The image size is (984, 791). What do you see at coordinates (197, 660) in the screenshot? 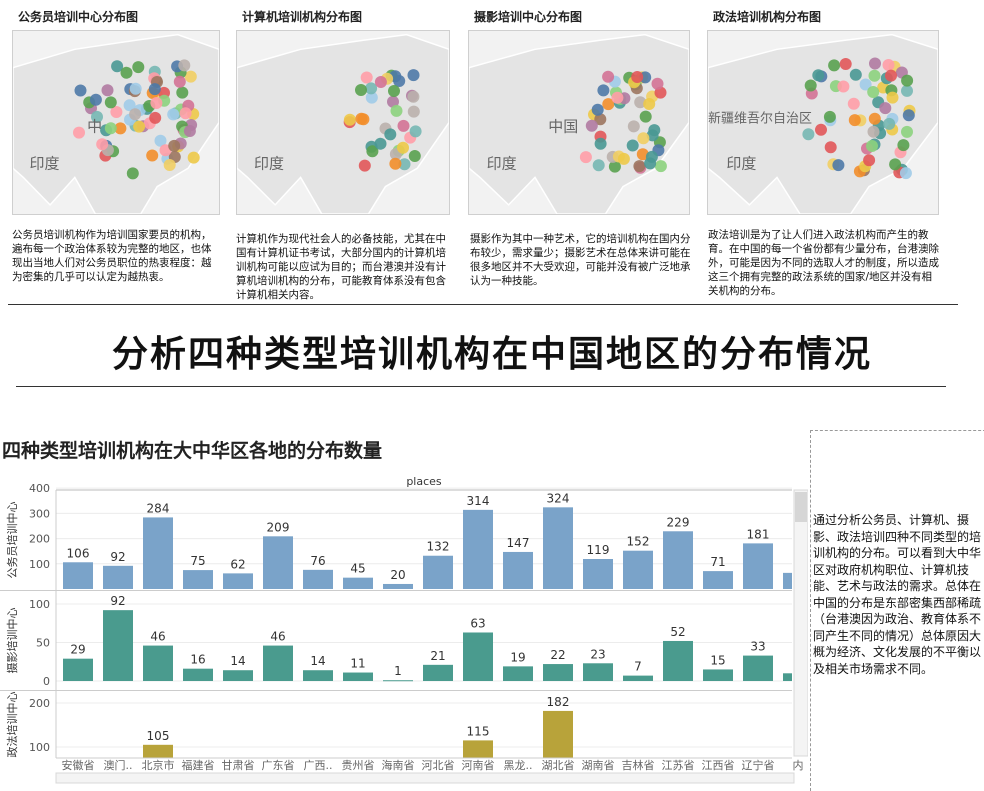
I see `data-label: 16` at bounding box center [197, 660].